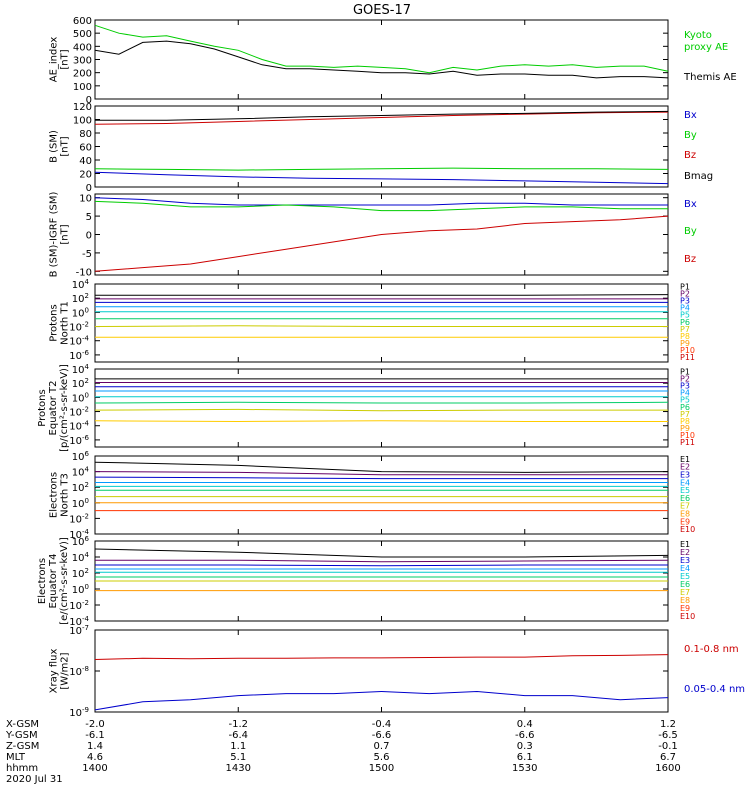 This screenshot has width=750, height=800. I want to click on y-tick-exponent: 0, so click(87, 395).